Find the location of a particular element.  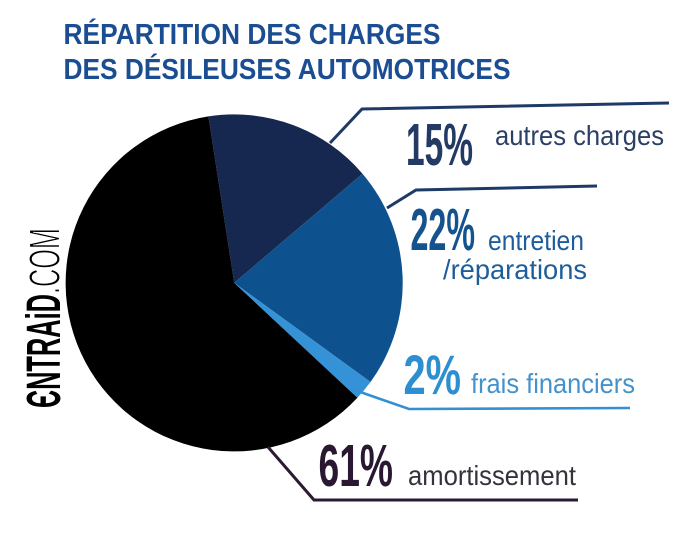

svg-text: entretien is located at coordinates (536, 240).